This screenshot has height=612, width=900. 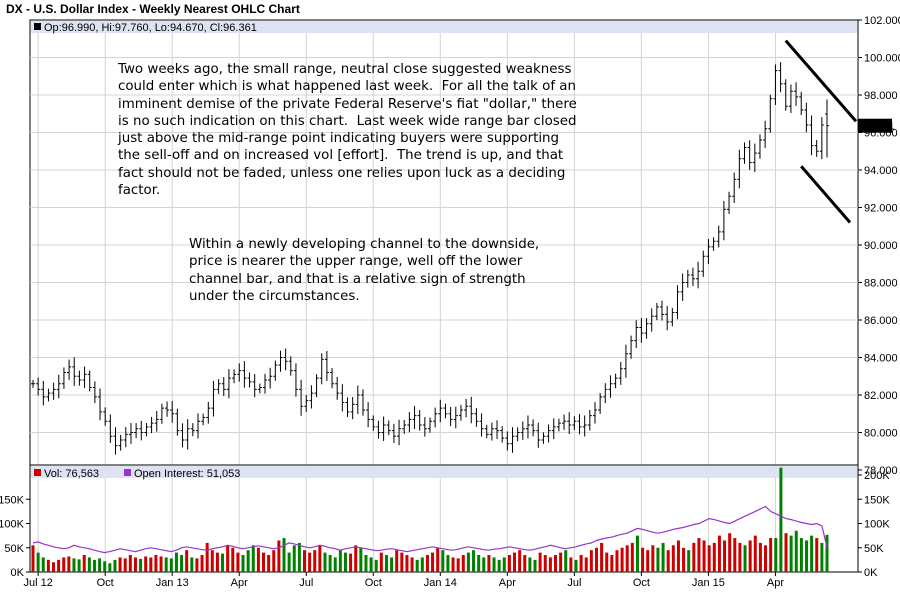 I want to click on volume-right-label: 50K, so click(x=874, y=549).